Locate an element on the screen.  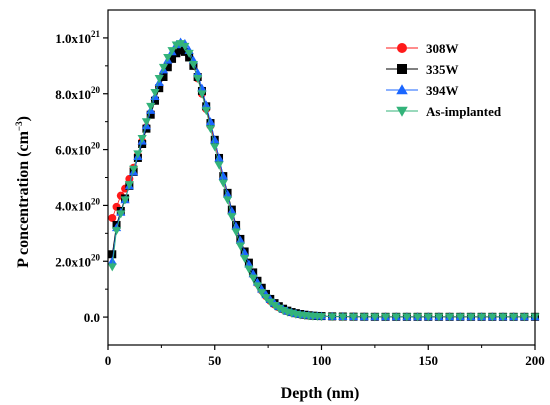
y-tick-label: 2.0x10²⁰ is located at coordinates (77, 260).